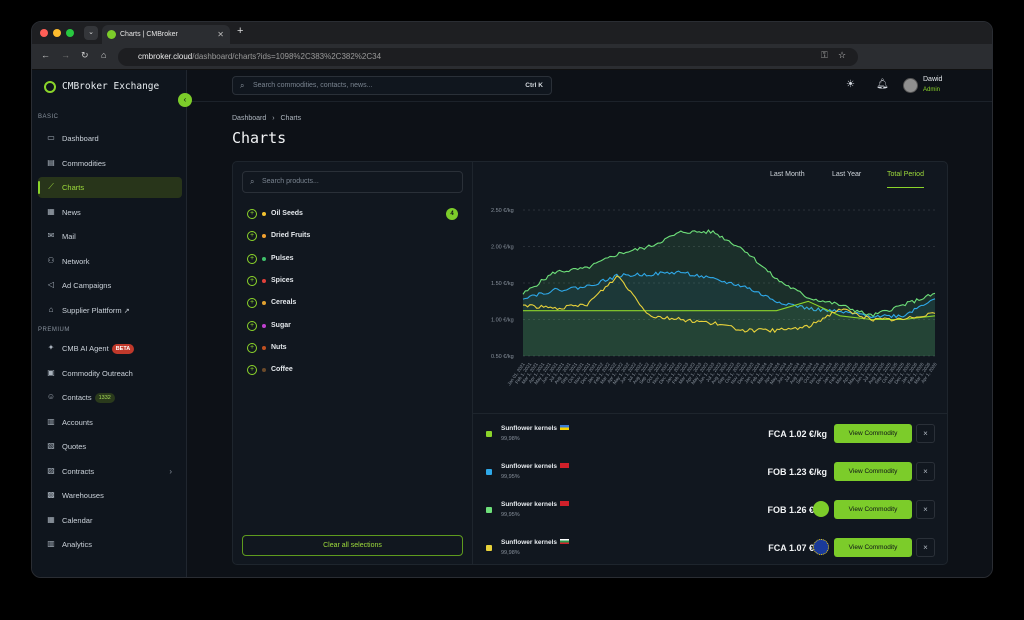 The image size is (1024, 620). Describe the element at coordinates (352, 545) in the screenshot. I see `clear-selections-button: Clear all selections` at that location.